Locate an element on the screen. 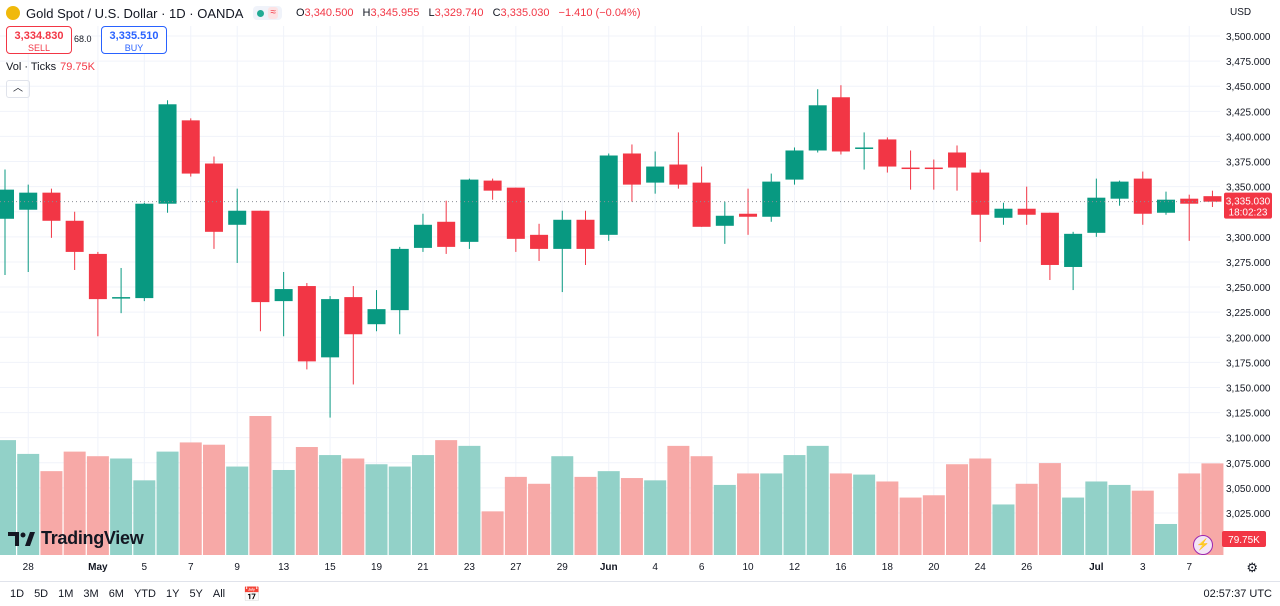 This screenshot has height=606, width=1280. price-tick-label: 3,200.000 is located at coordinates (1248, 338).